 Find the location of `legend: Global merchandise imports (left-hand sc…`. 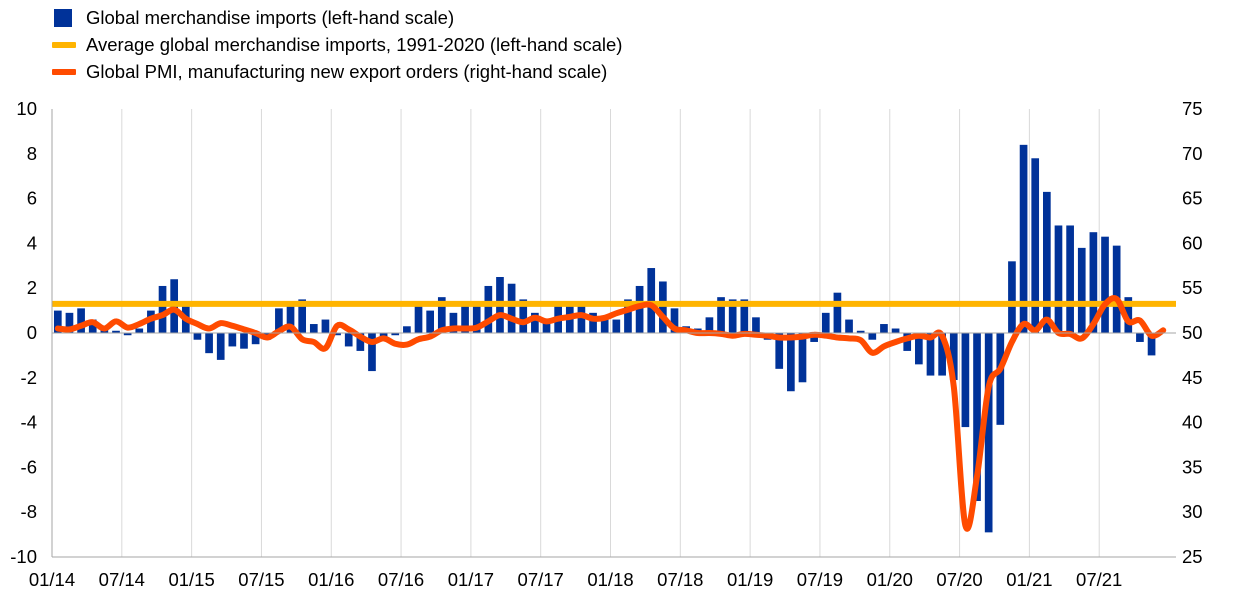

legend: Global merchandise imports (left-hand sc… is located at coordinates (337, 44).